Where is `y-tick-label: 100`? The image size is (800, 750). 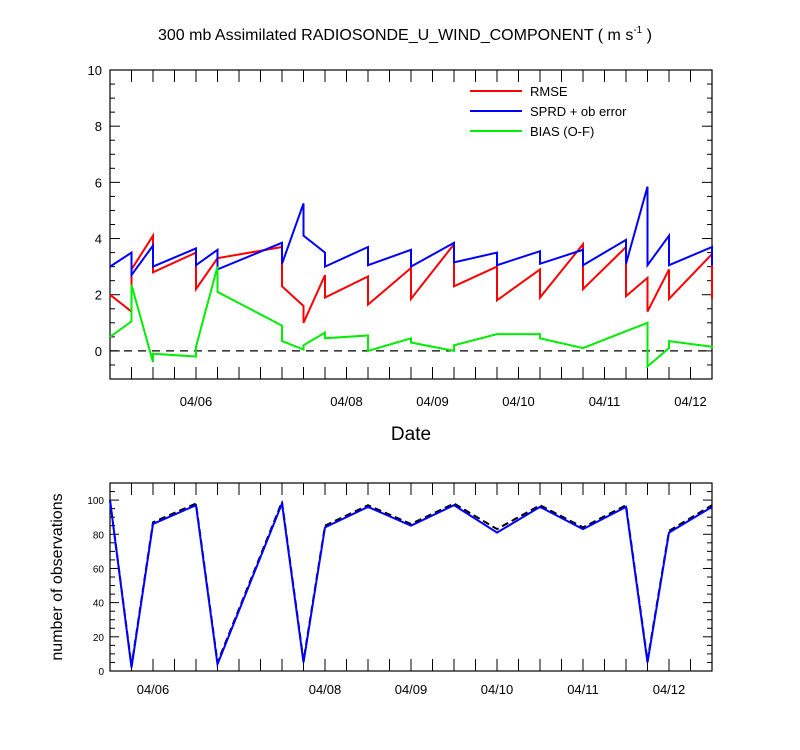 y-tick-label: 100 is located at coordinates (95, 501).